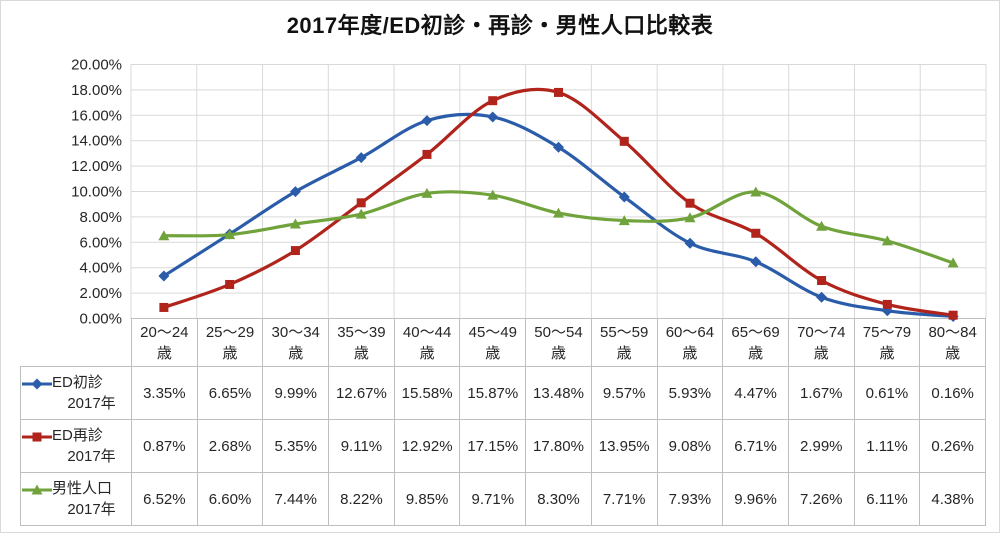 The height and width of the screenshot is (533, 1000). Describe the element at coordinates (821, 499) in the screenshot. I see `value-cell: 7.26%` at that location.